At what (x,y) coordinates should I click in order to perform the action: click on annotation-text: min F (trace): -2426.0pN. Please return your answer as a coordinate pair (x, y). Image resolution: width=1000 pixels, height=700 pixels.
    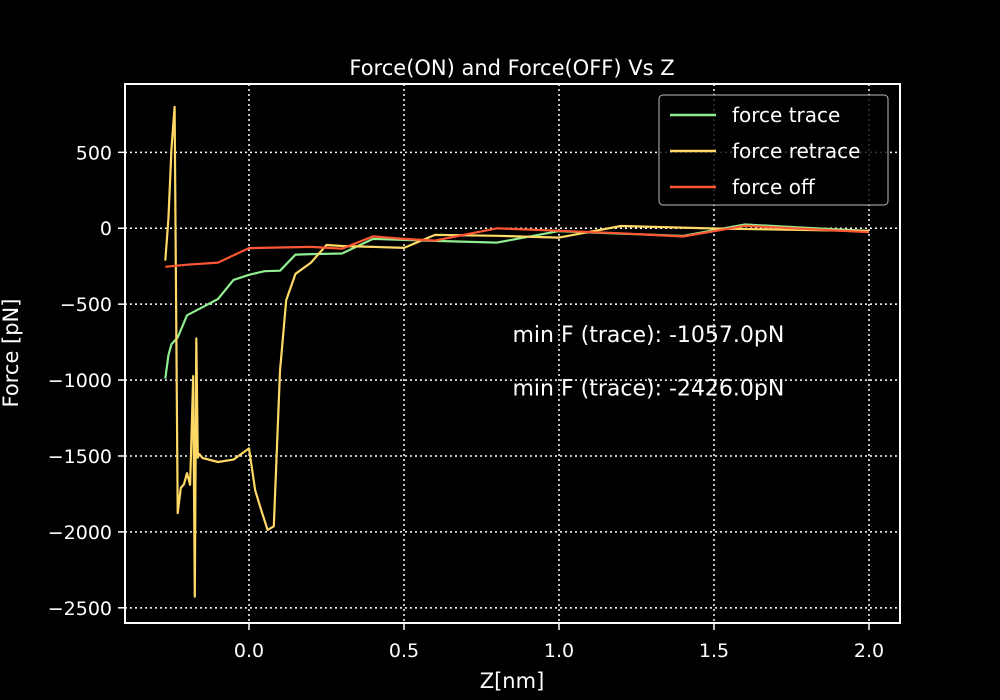
    Looking at the image, I should click on (649, 388).